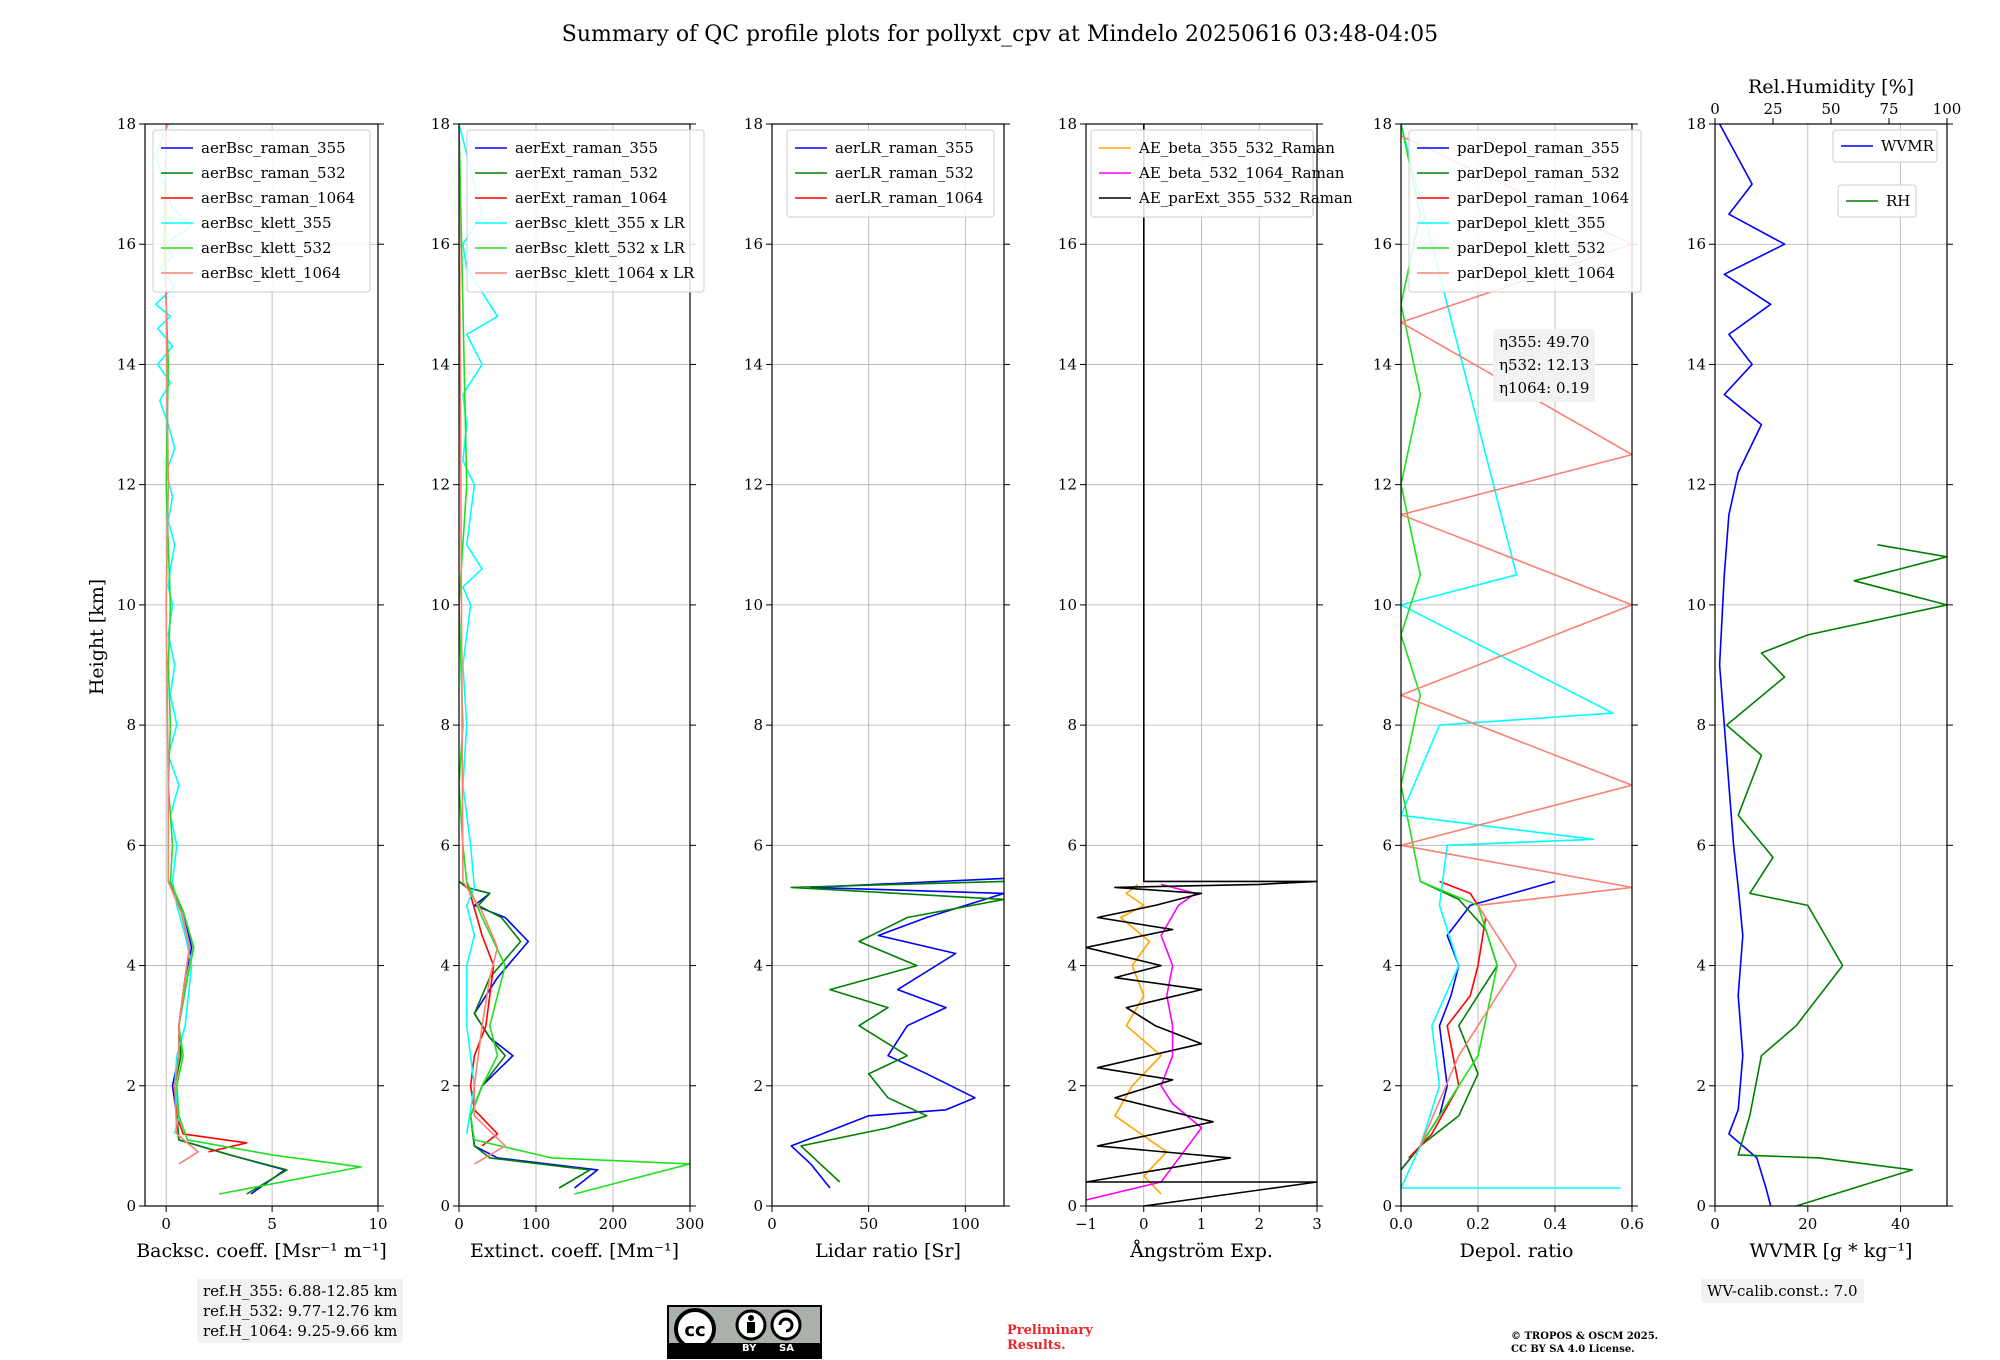  I want to click on x-tick-label: 40, so click(1900, 1224).